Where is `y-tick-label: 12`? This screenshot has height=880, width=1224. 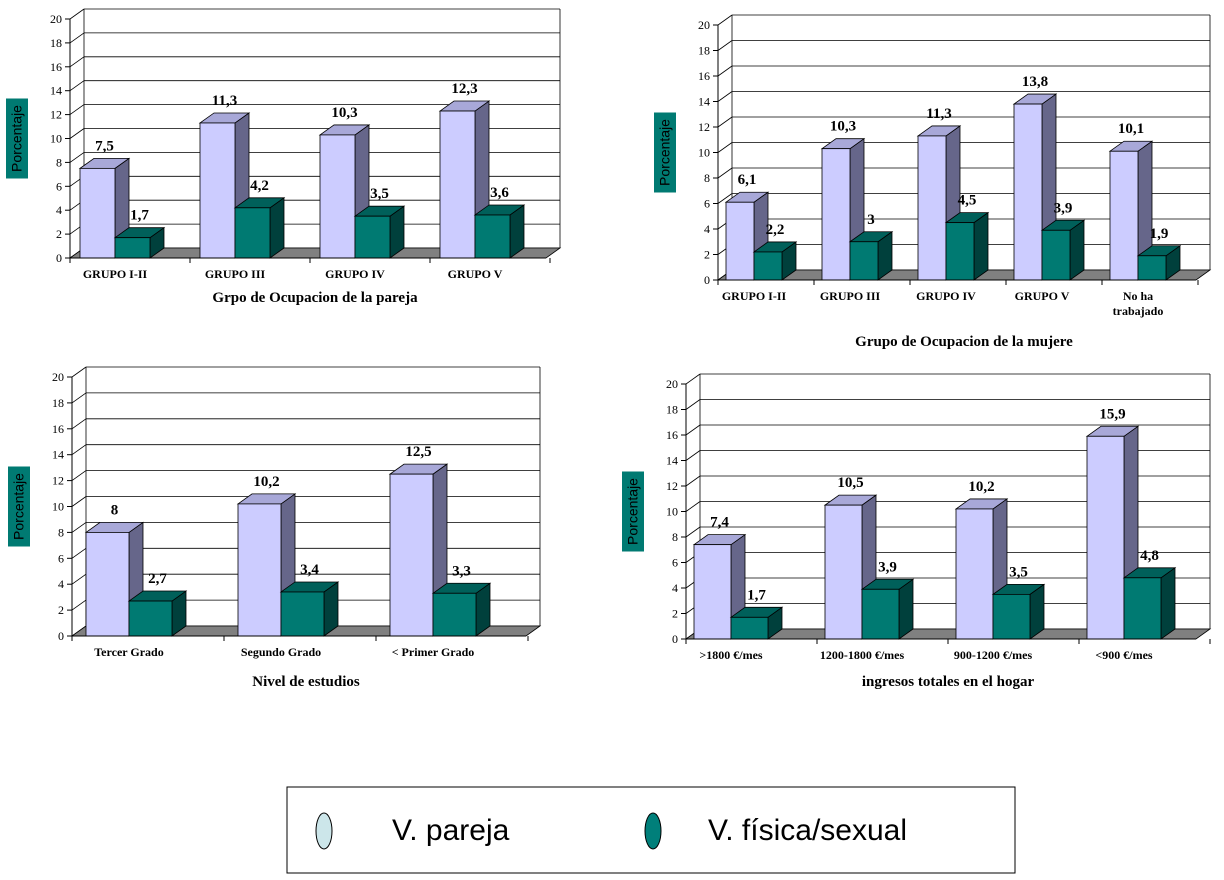
y-tick-label: 12 is located at coordinates (58, 481).